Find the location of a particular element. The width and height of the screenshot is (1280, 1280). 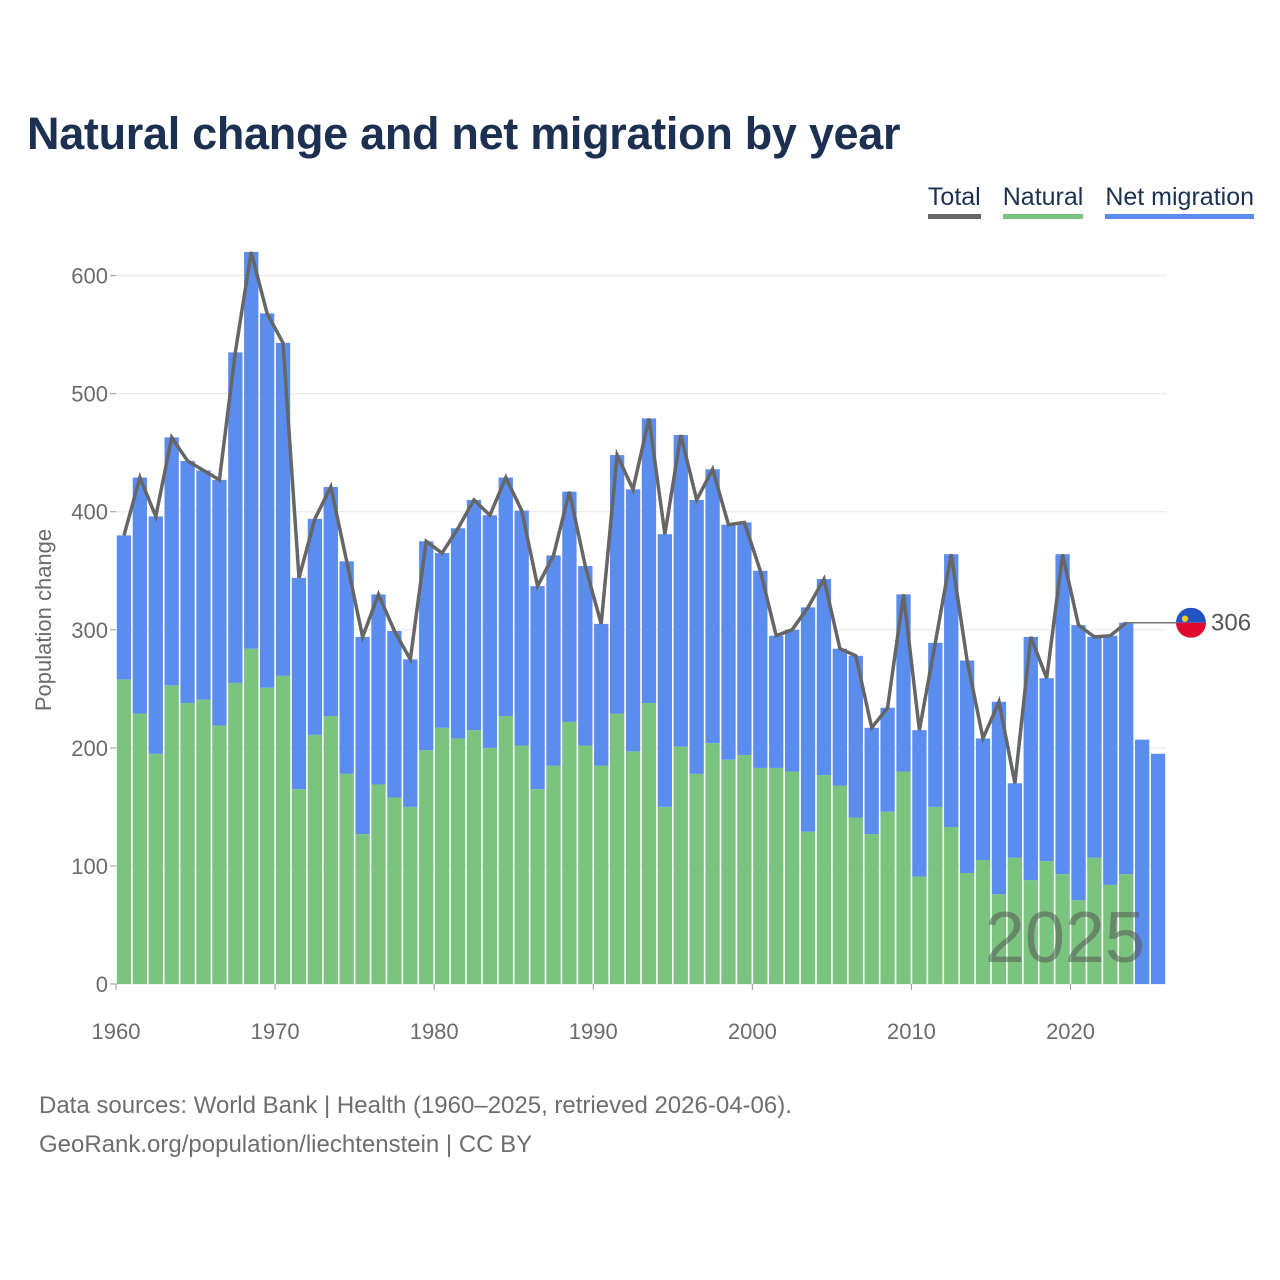

bar-migration-1995 is located at coordinates (680, 591).